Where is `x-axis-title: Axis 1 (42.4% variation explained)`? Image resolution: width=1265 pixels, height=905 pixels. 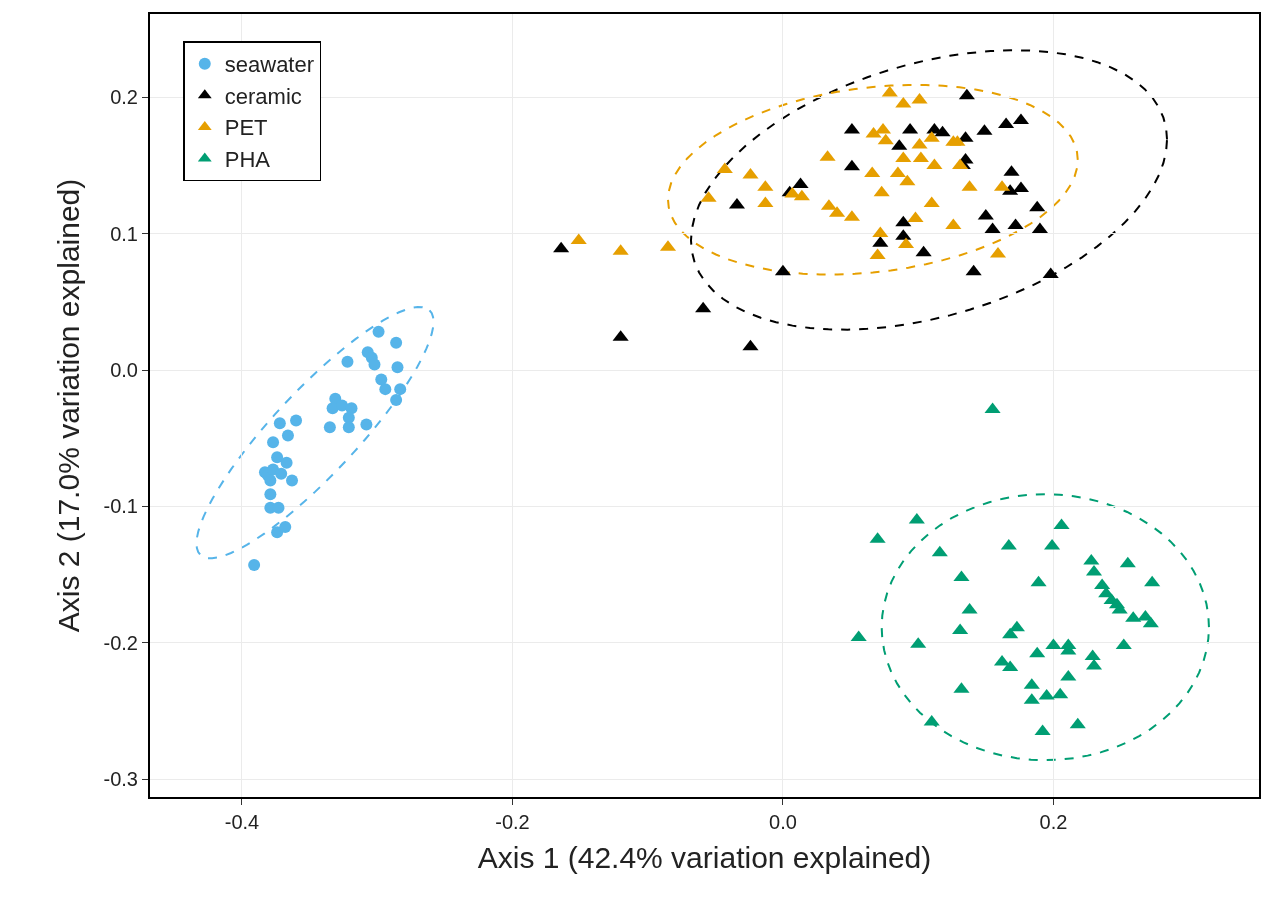
x-axis-title: Axis 1 (42.4% variation explained) is located at coordinates (704, 857).